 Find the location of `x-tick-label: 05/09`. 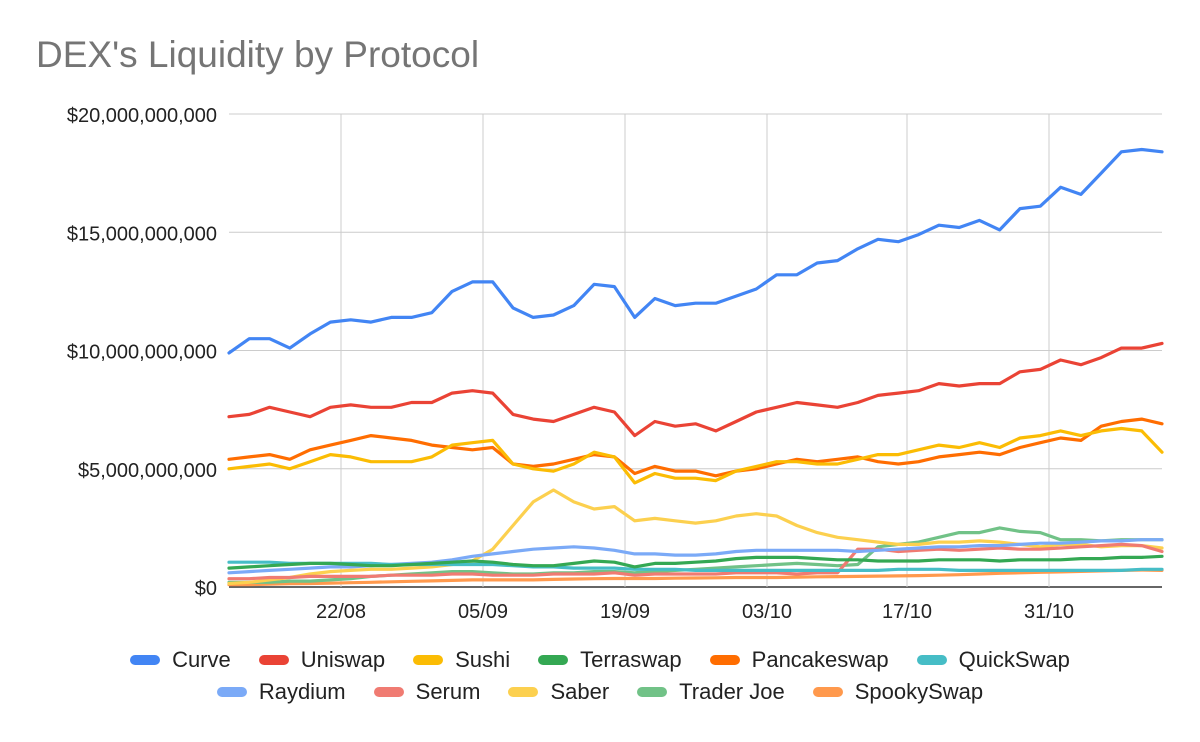

x-tick-label: 05/09 is located at coordinates (483, 612).